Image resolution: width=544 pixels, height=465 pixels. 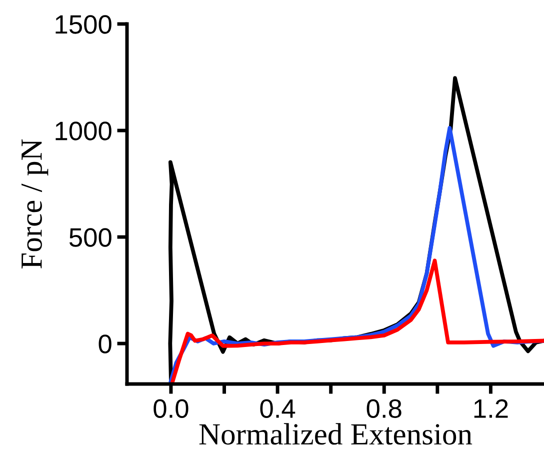 What do you see at coordinates (171, 408) in the screenshot?
I see `x-tick-label: 0.0` at bounding box center [171, 408].